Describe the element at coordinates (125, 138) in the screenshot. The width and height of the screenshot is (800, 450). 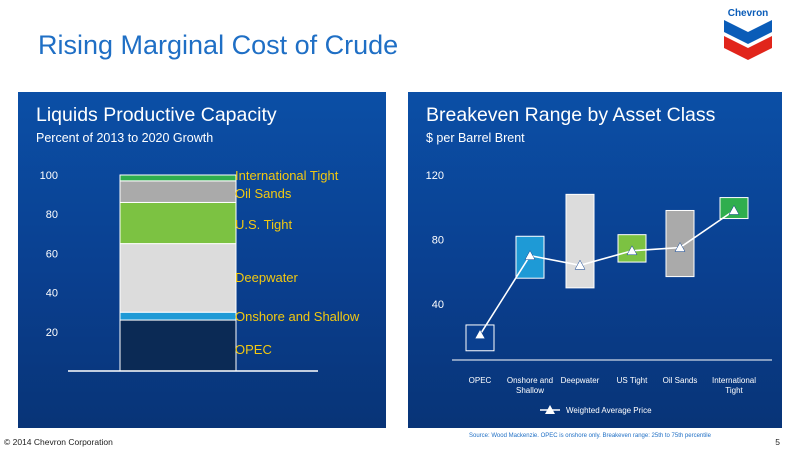
I see `left-chart-subtitle: Percent of 2013 to 2020 Growth` at that location.